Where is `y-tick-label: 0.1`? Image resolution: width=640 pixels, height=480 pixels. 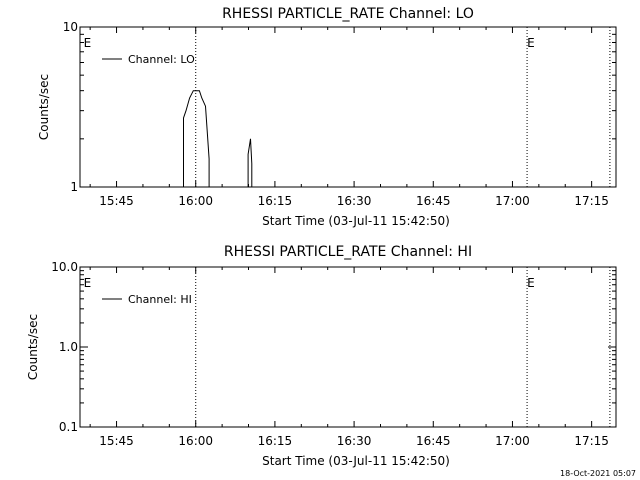
y-tick-label: 0.1 is located at coordinates (68, 427).